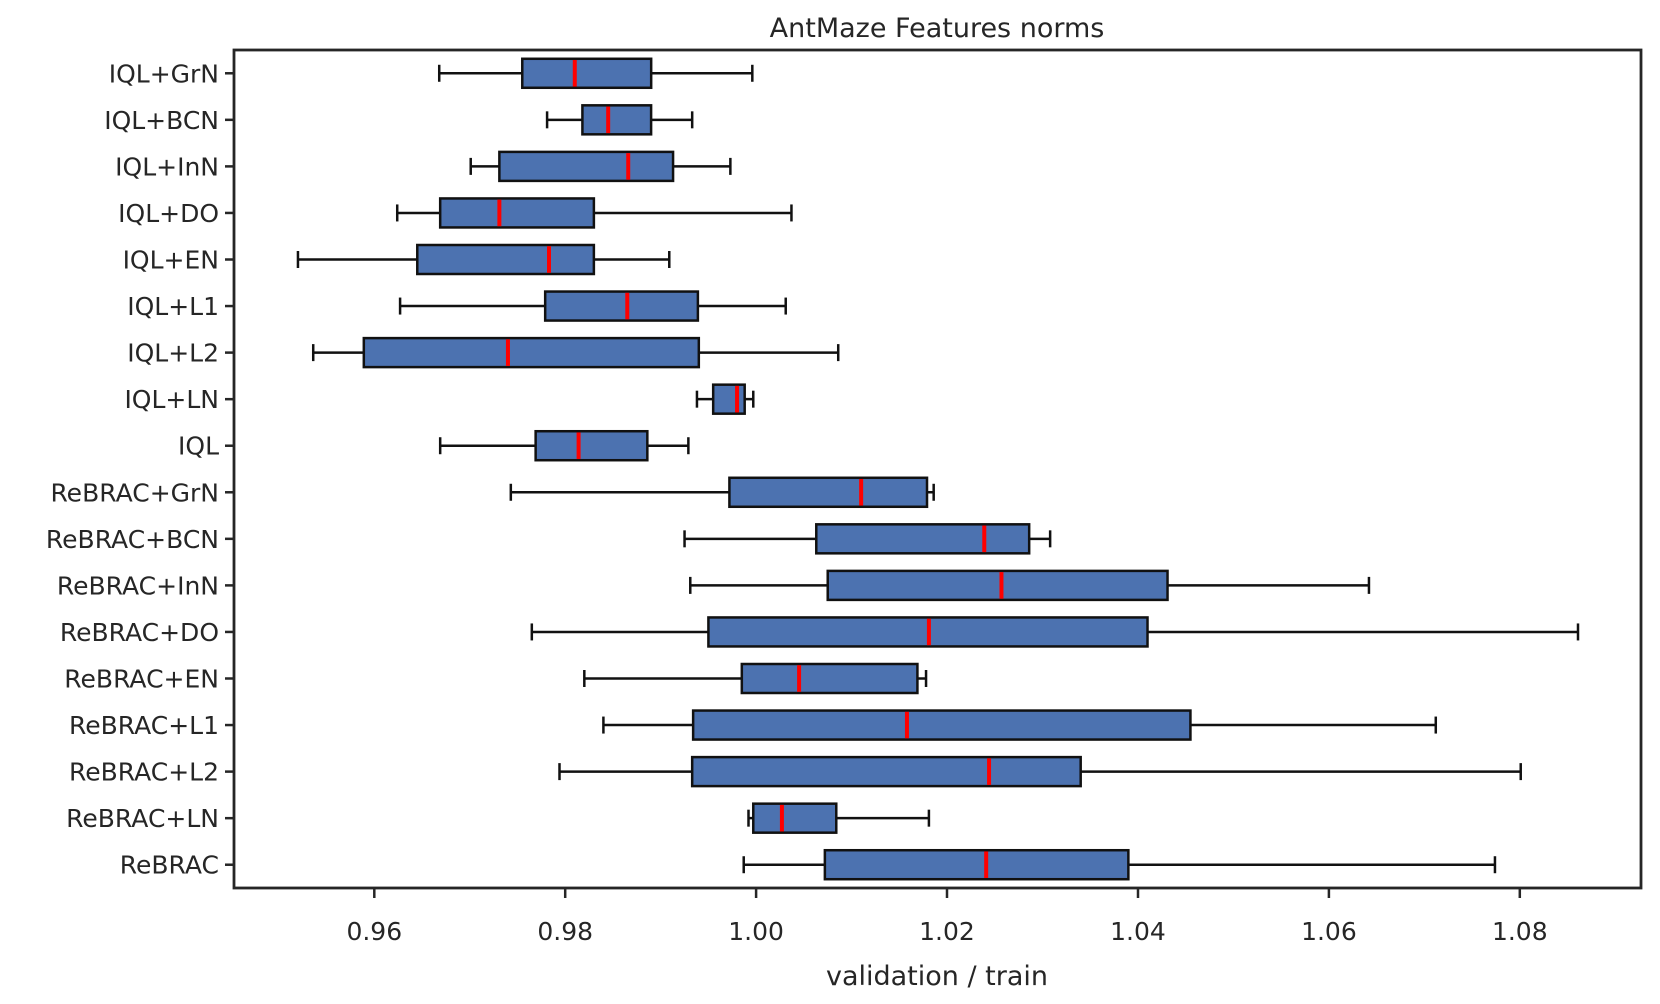 The image size is (1660, 1004). What do you see at coordinates (431, 73) in the screenshot?
I see `box-row: IQL+GrN` at bounding box center [431, 73].